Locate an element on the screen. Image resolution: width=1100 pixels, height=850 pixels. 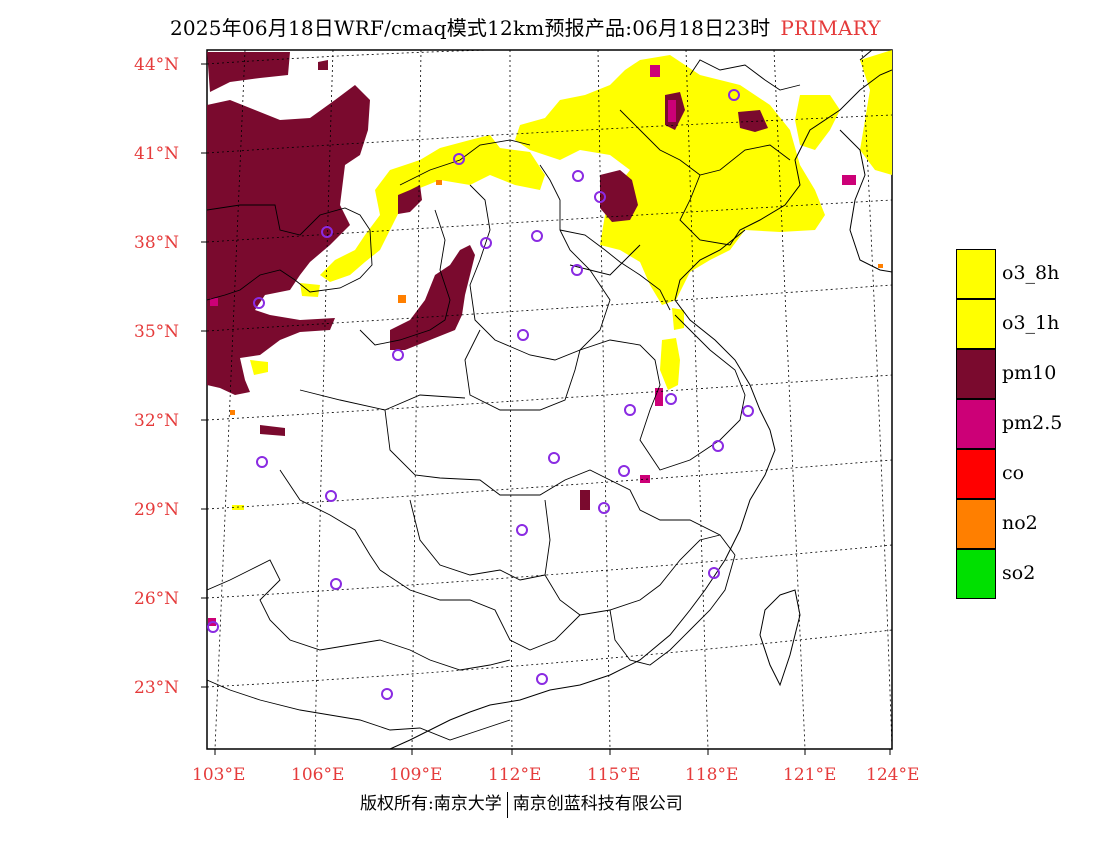
lon-label-115: 115°E is located at coordinates (614, 775).